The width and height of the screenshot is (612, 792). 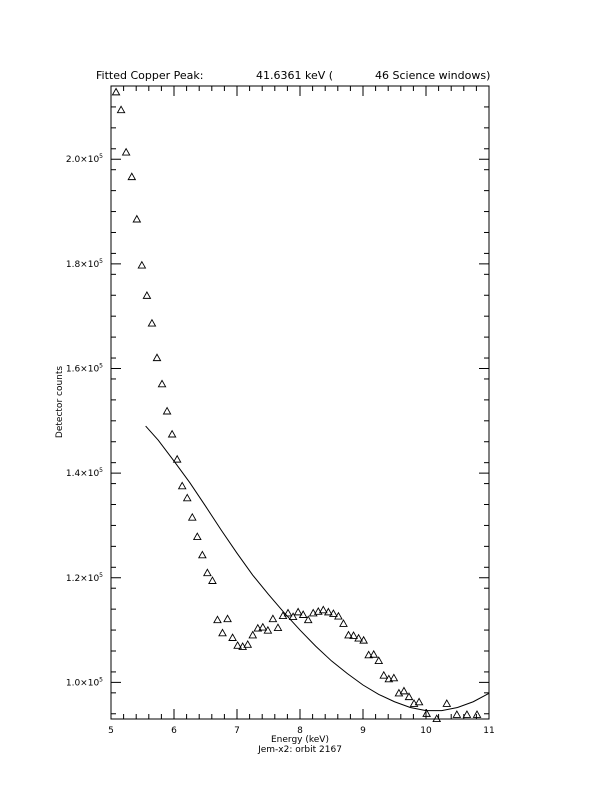 What do you see at coordinates (363, 731) in the screenshot?
I see `x-tick-label: 9` at bounding box center [363, 731].